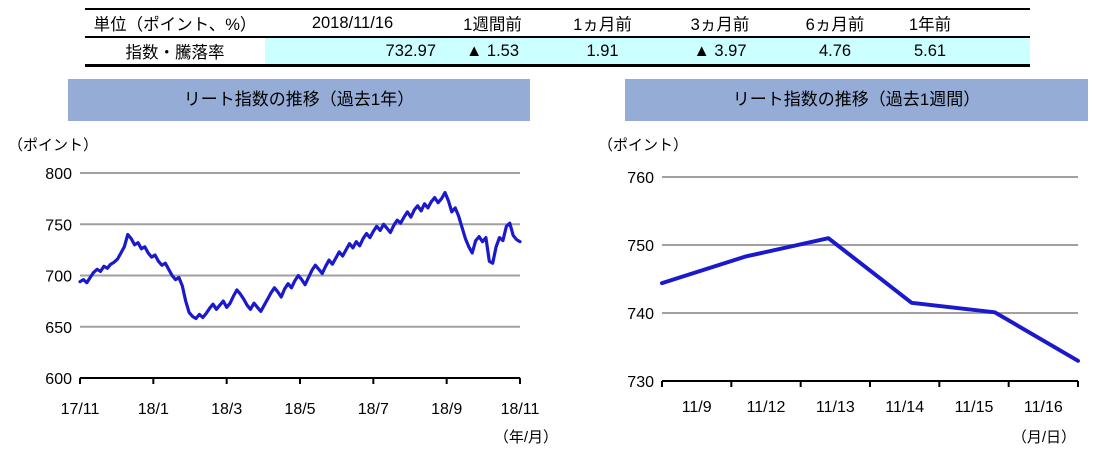 Image resolution: width=1098 pixels, height=455 pixels. What do you see at coordinates (53, 145) in the screenshot?
I see `y-axis-unit-label-1y: （ポイント）` at bounding box center [53, 145].